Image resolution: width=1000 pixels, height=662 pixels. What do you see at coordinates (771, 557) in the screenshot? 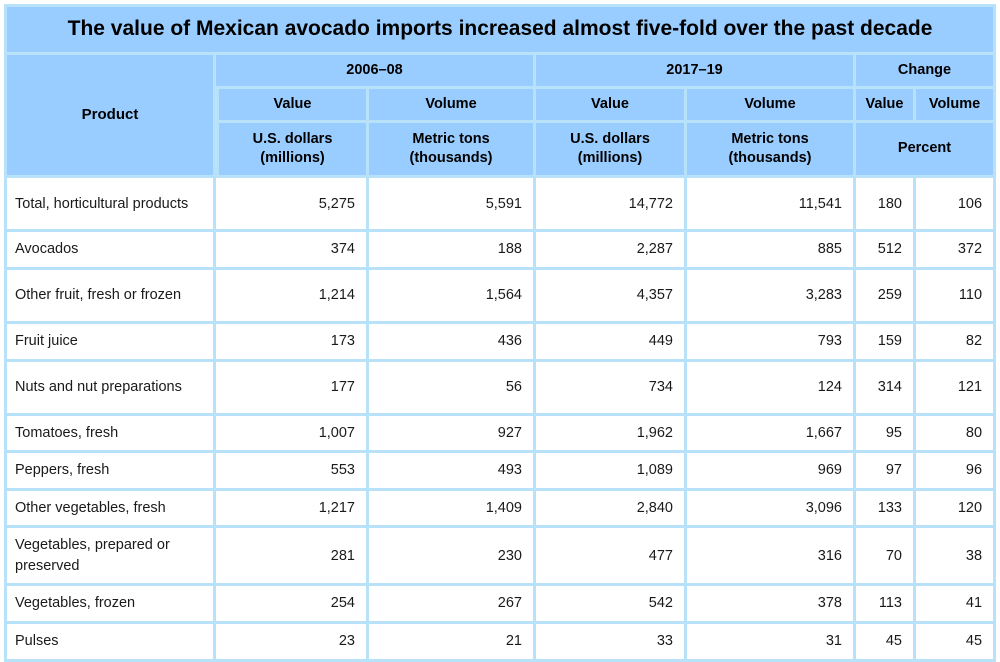
I see `cell-2017-volume: 316` at bounding box center [771, 557].